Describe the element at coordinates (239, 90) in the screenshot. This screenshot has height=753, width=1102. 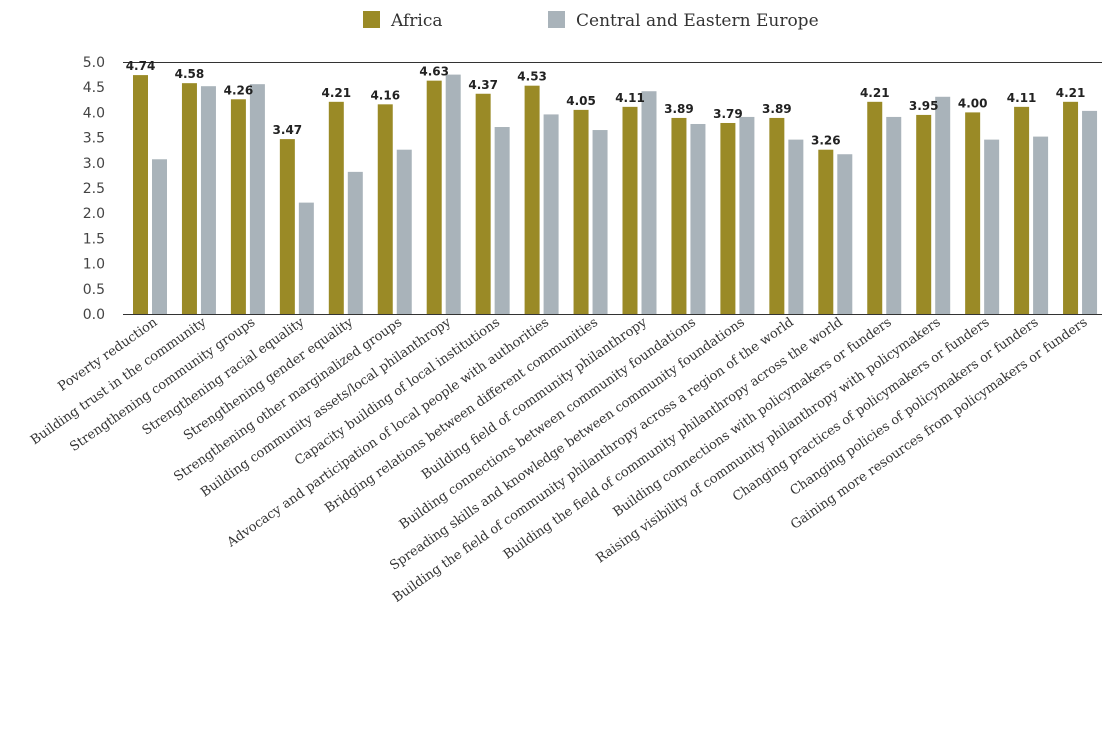
I see `data-label-africa: 4.26` at that location.